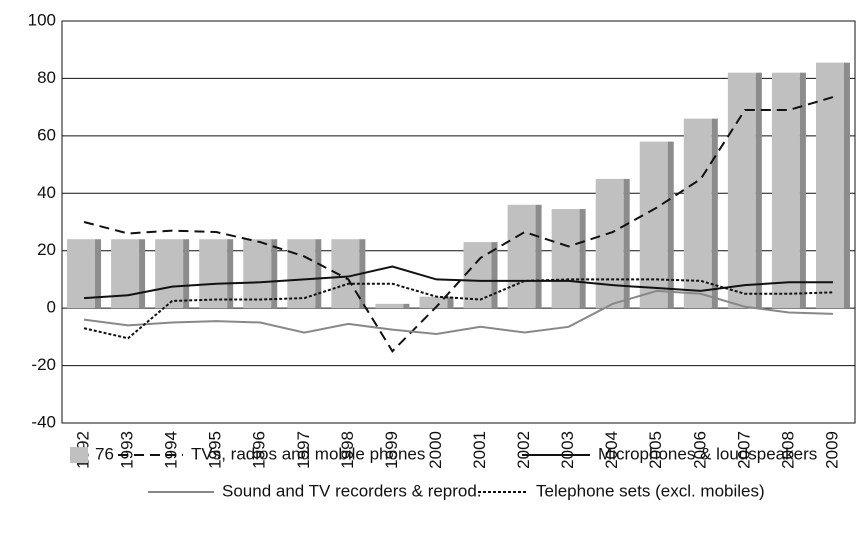  Describe the element at coordinates (303, 450) in the screenshot. I see `x-tick-label: 1997` at that location.